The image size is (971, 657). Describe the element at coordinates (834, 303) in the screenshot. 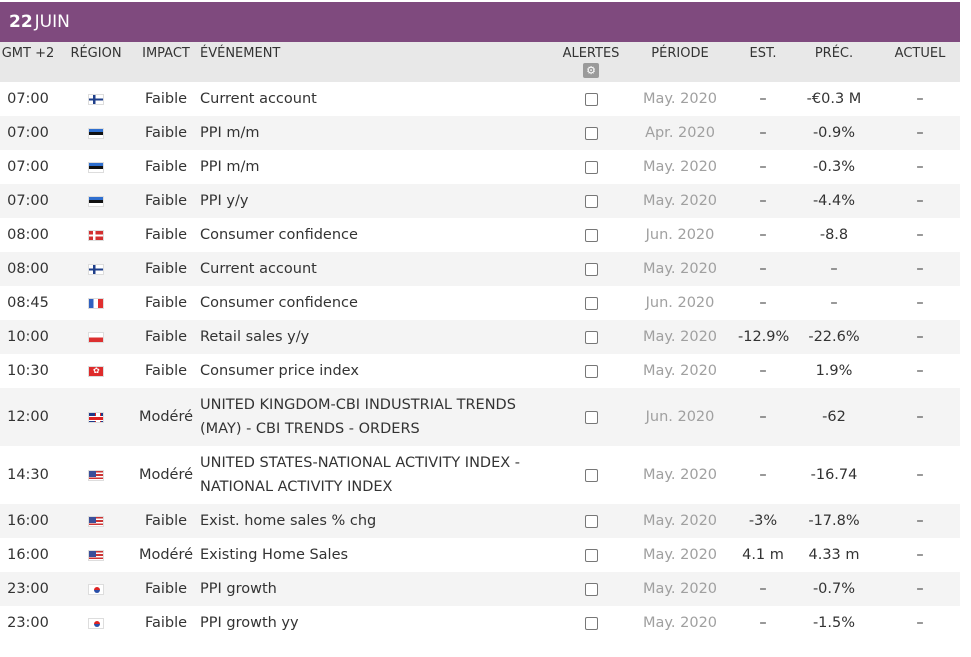

I see `event-previous: –` at that location.